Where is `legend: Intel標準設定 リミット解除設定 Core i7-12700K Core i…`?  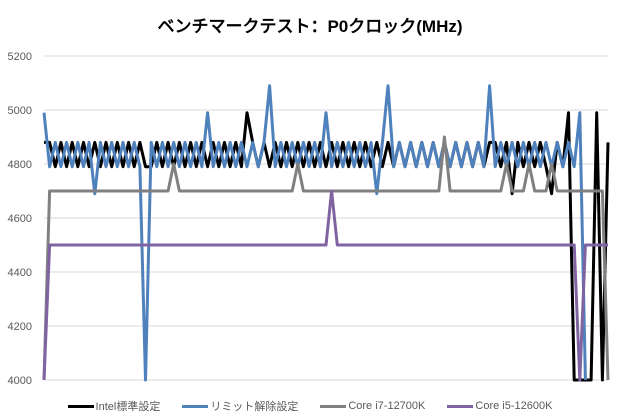
legend: Intel標準設定 リミット解除設定 Core i7-12700K Core i… is located at coordinates (310, 406).